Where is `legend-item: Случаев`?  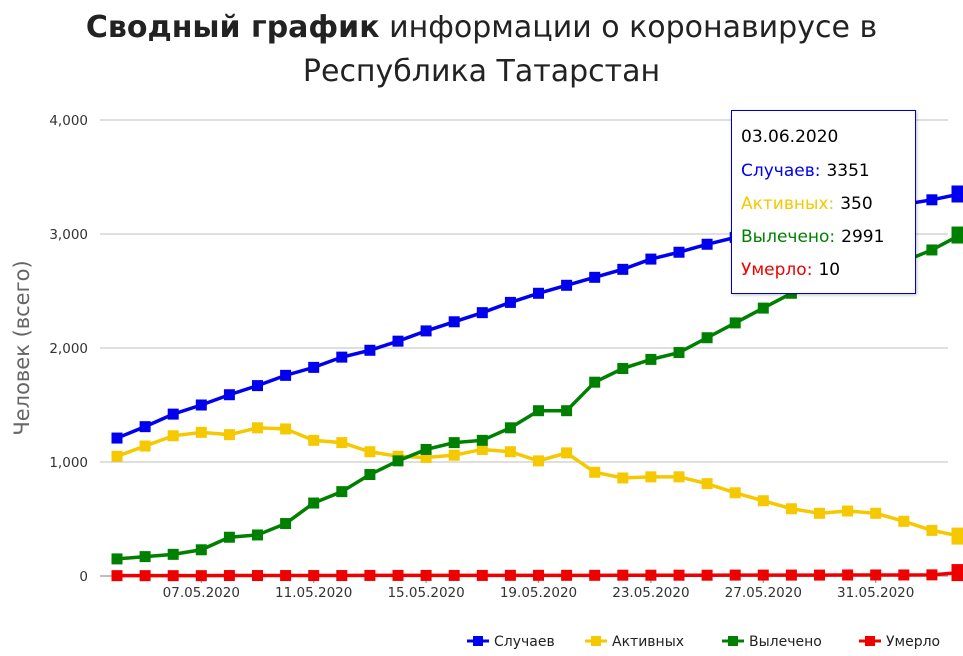 legend-item: Случаев is located at coordinates (511, 642).